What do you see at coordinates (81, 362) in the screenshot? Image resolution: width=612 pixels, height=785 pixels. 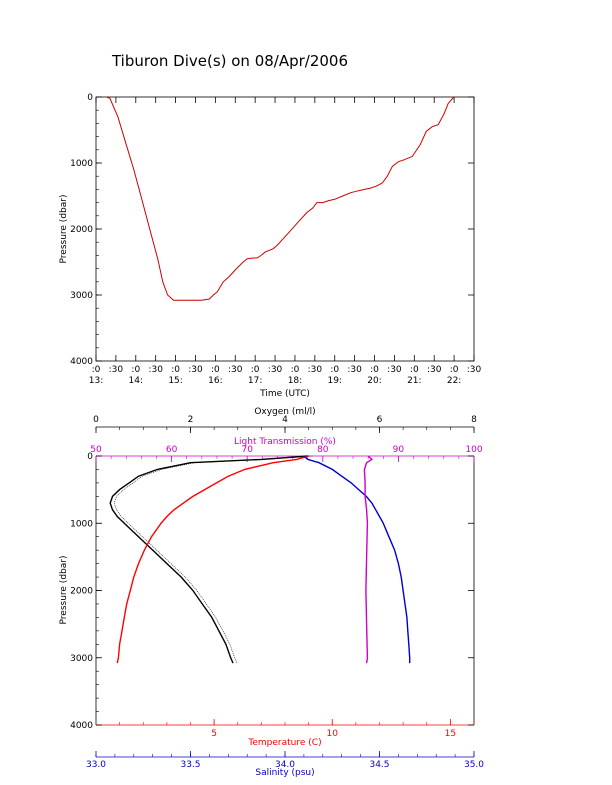 I see `top-y-tick-label: 4000` at bounding box center [81, 362].